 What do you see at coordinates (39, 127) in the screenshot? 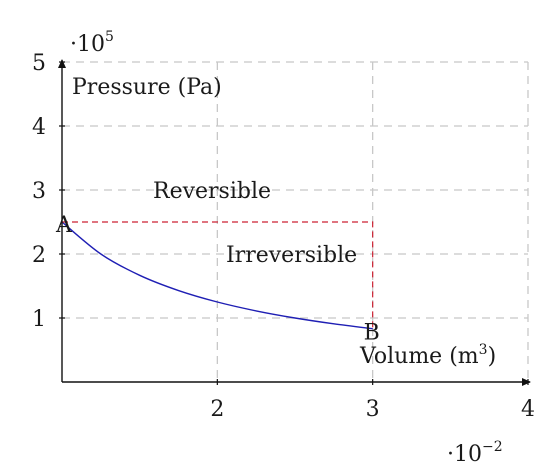
I see `y-tick-label: 4` at bounding box center [39, 127].